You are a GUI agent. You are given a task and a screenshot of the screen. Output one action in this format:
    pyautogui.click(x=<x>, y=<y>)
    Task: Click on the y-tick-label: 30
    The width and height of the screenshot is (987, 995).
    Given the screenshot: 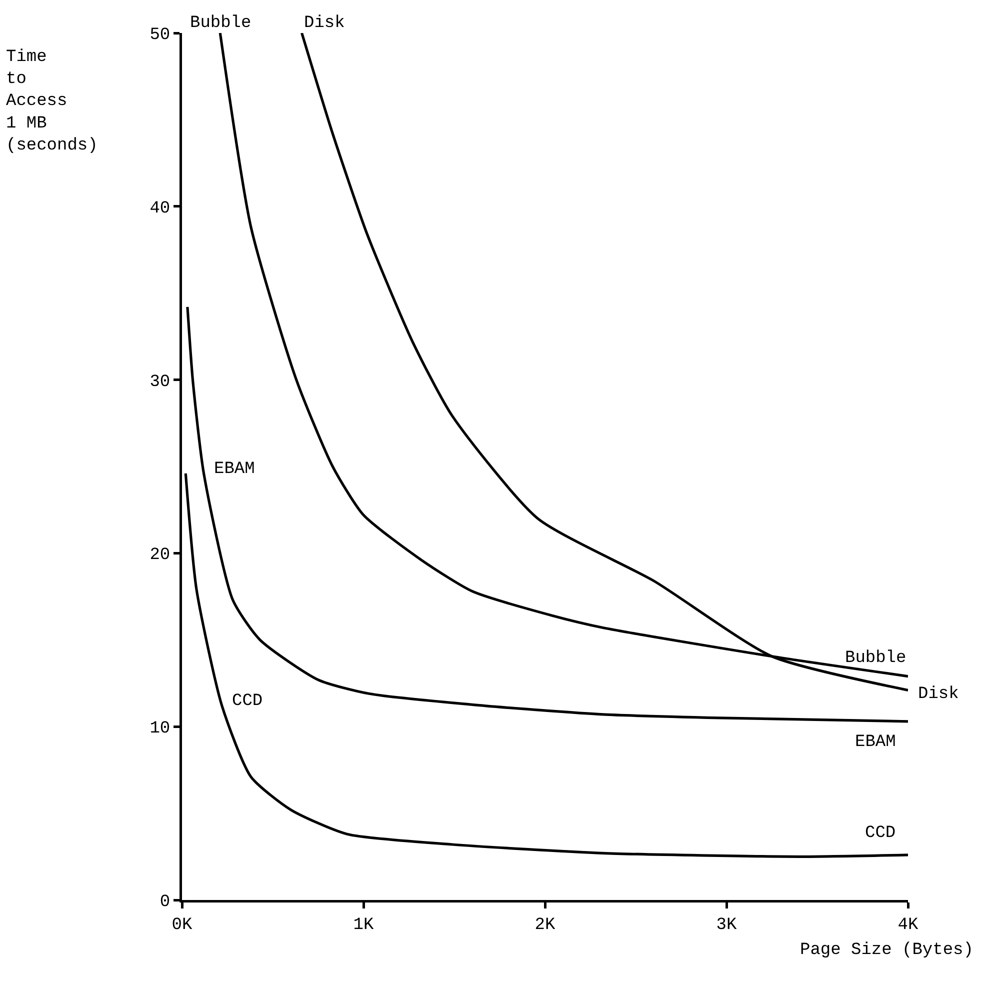 What is the action you would take?
    pyautogui.click(x=160, y=382)
    